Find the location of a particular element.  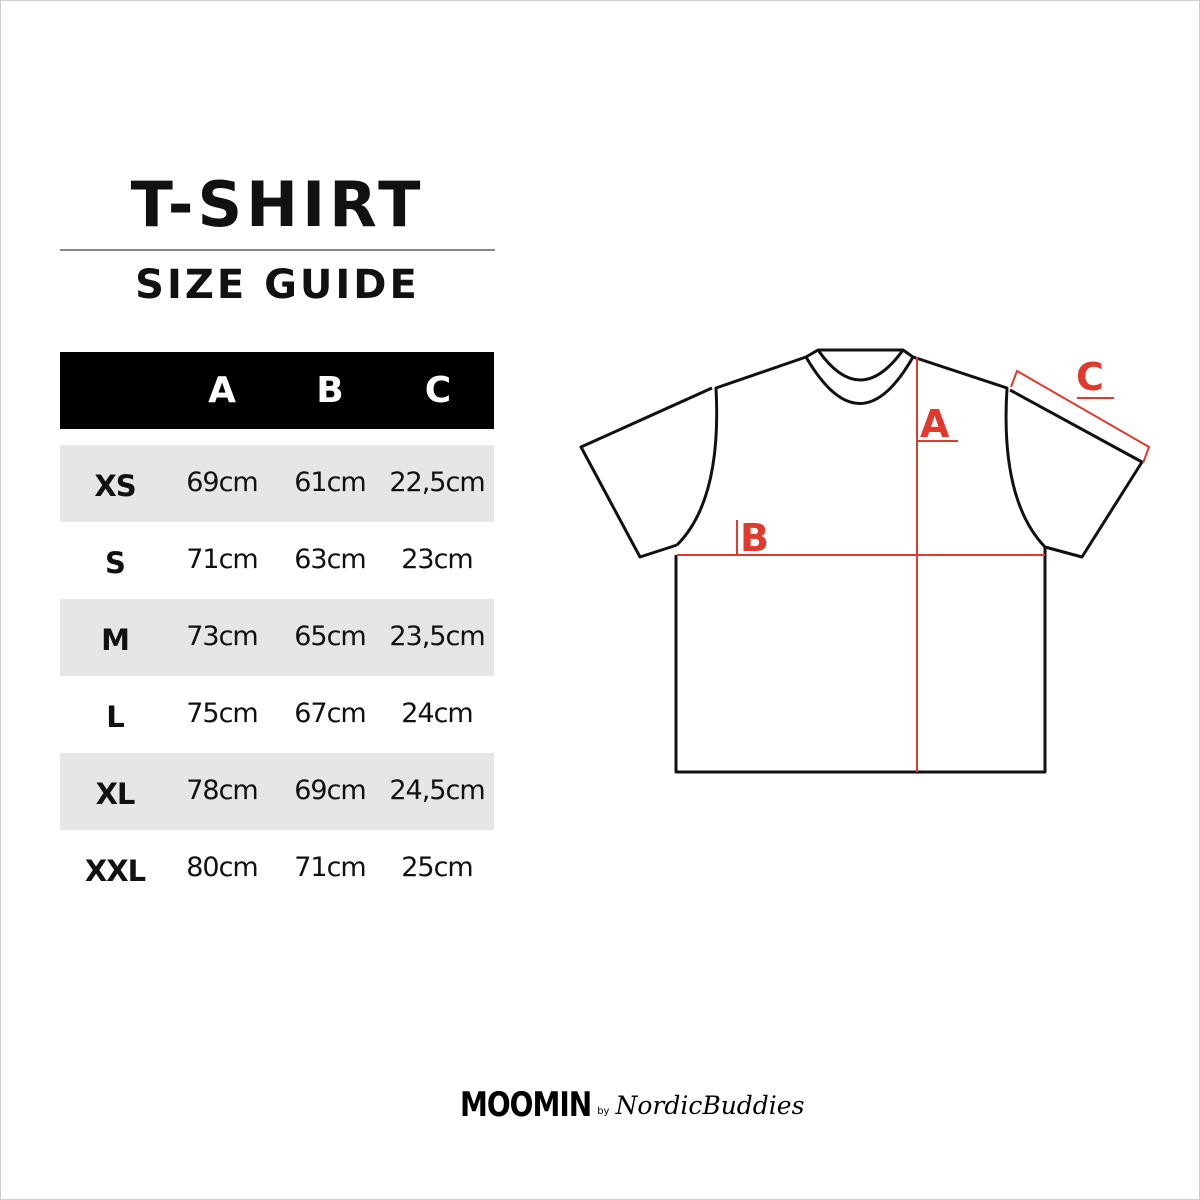

a-cell: 75cm is located at coordinates (222, 713).